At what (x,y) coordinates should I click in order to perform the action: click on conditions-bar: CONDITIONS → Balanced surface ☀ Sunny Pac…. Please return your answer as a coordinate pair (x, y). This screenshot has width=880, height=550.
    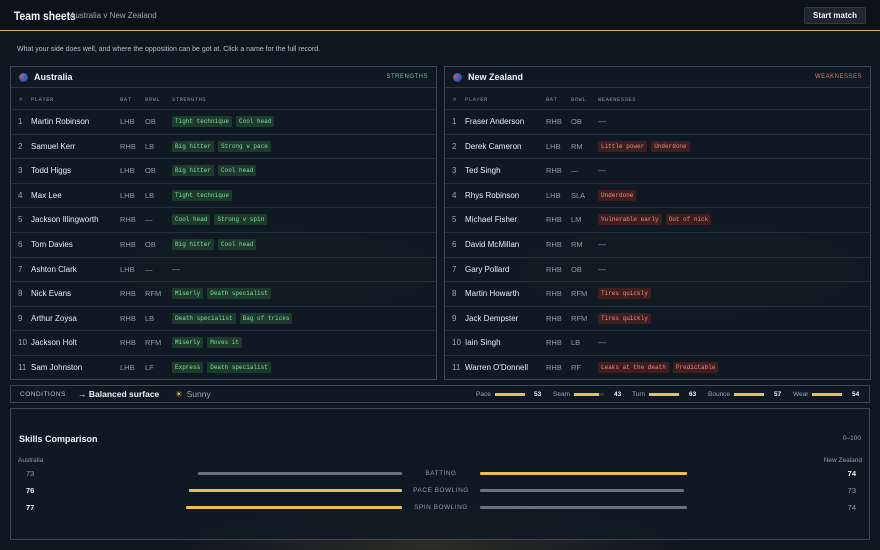
    Looking at the image, I should click on (440, 394).